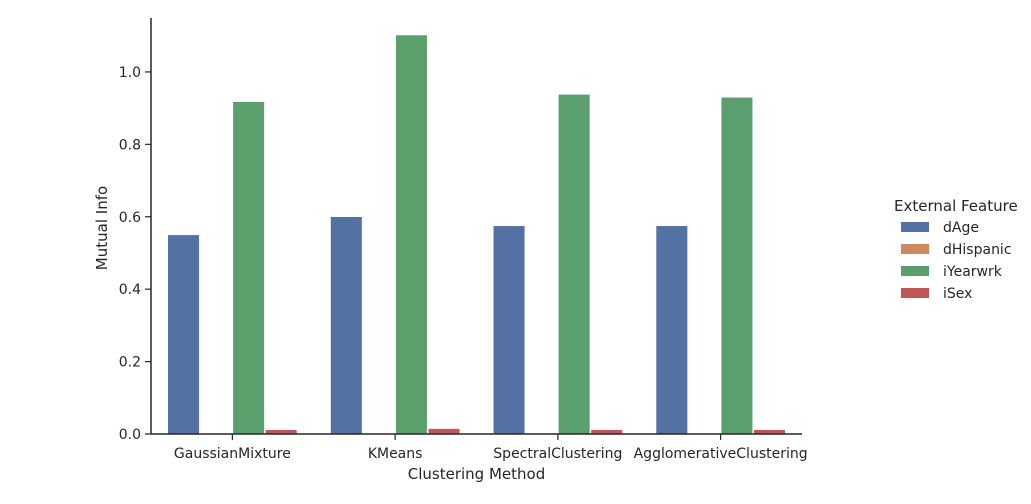 Image resolution: width=1031 pixels, height=504 pixels. I want to click on bar-iyearwrk-agglomerativeclustering, so click(736, 266).